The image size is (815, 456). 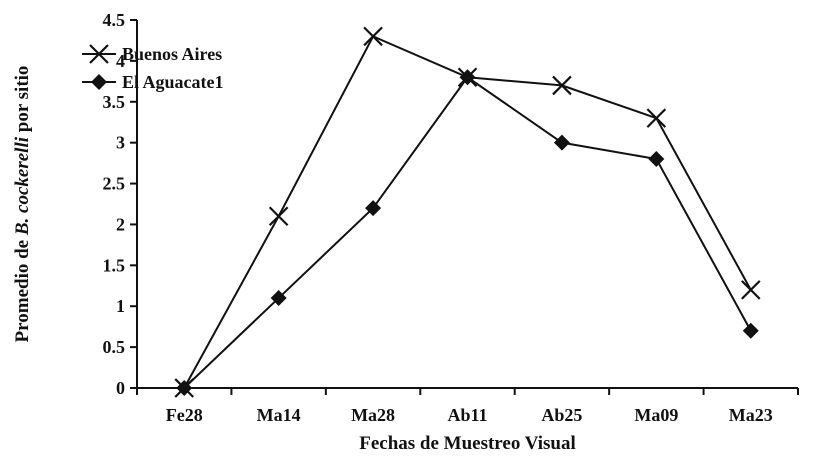 What do you see at coordinates (467, 415) in the screenshot?
I see `x-tick-label: Ab11` at bounding box center [467, 415].